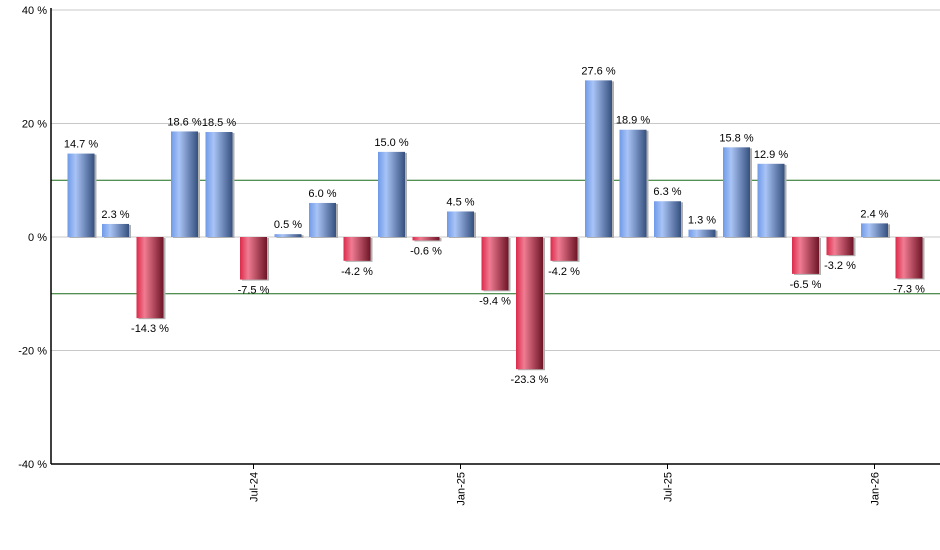 This screenshot has width=940, height=550. Describe the element at coordinates (876, 489) in the screenshot. I see `x-tick-label: Jan-26` at that location.